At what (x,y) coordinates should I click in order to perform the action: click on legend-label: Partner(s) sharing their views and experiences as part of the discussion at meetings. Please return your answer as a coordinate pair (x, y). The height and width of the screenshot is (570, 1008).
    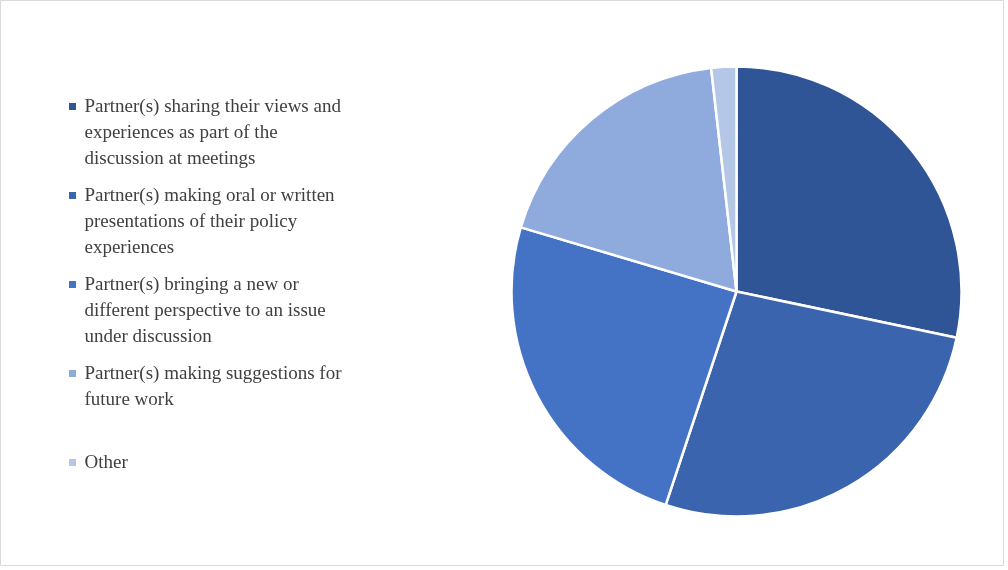
    Looking at the image, I should click on (213, 131).